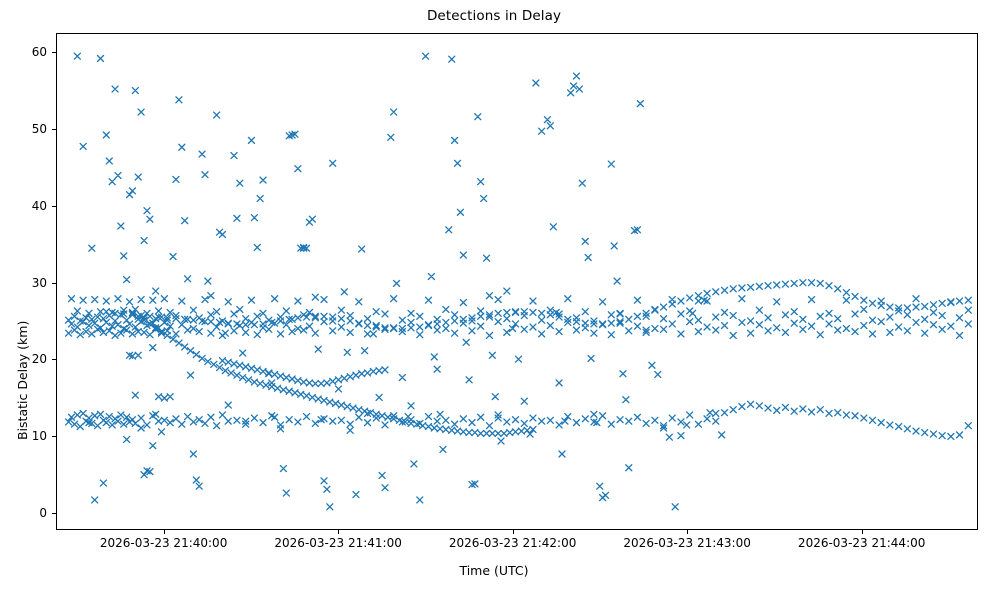 This screenshot has height=590, width=988. Describe the element at coordinates (23, 295) in the screenshot. I see `y-axis-tick-labels: 0 10 20 30 40 50 60` at that location.